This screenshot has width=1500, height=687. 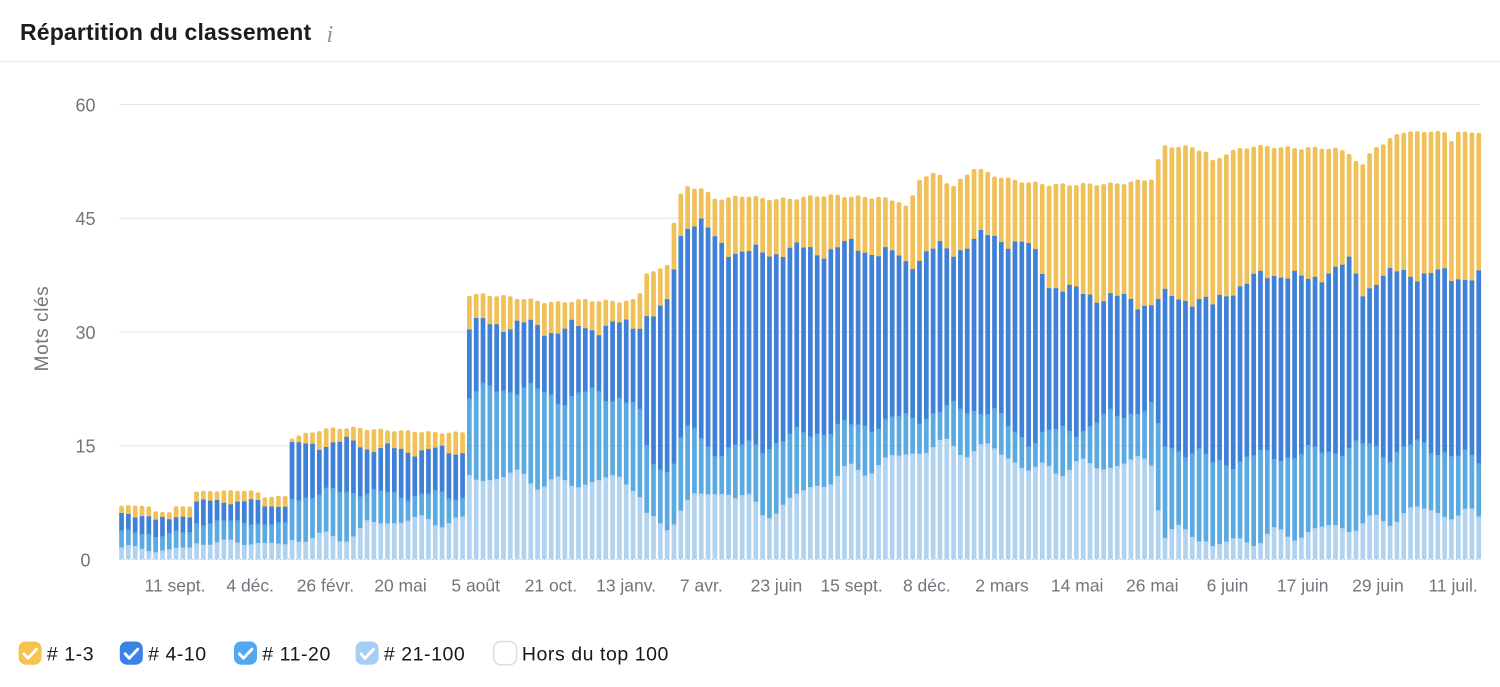 What do you see at coordinates (166, 32) in the screenshot?
I see `svg-text: Répartition du classement` at bounding box center [166, 32].